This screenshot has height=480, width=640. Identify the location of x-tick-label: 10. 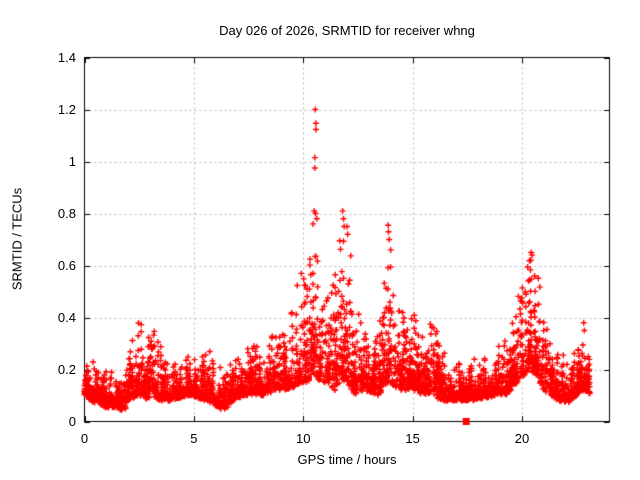
(303, 438).